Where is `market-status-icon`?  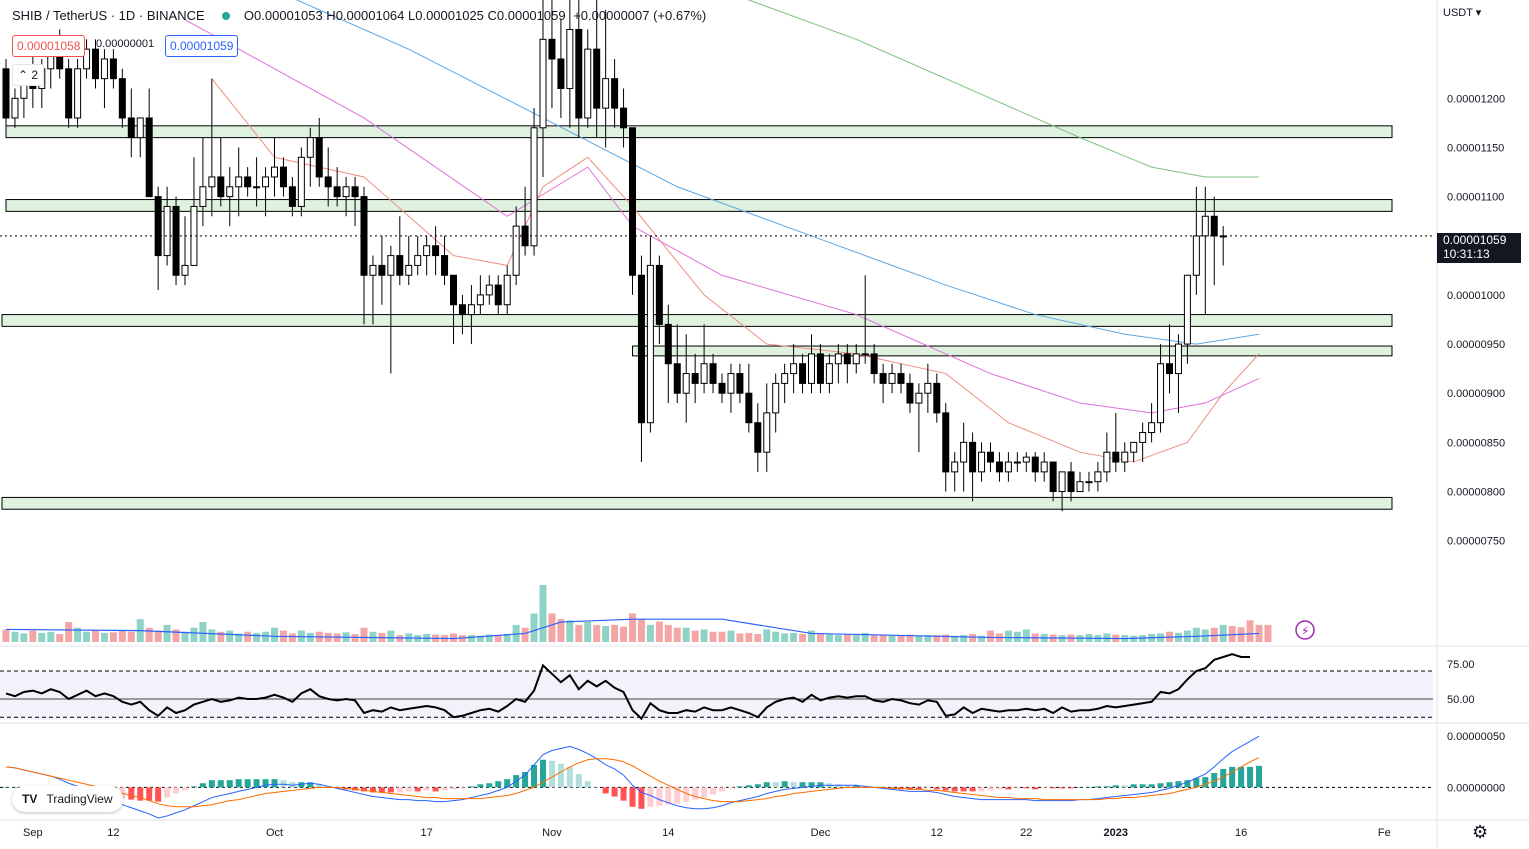 market-status-icon is located at coordinates (226, 16).